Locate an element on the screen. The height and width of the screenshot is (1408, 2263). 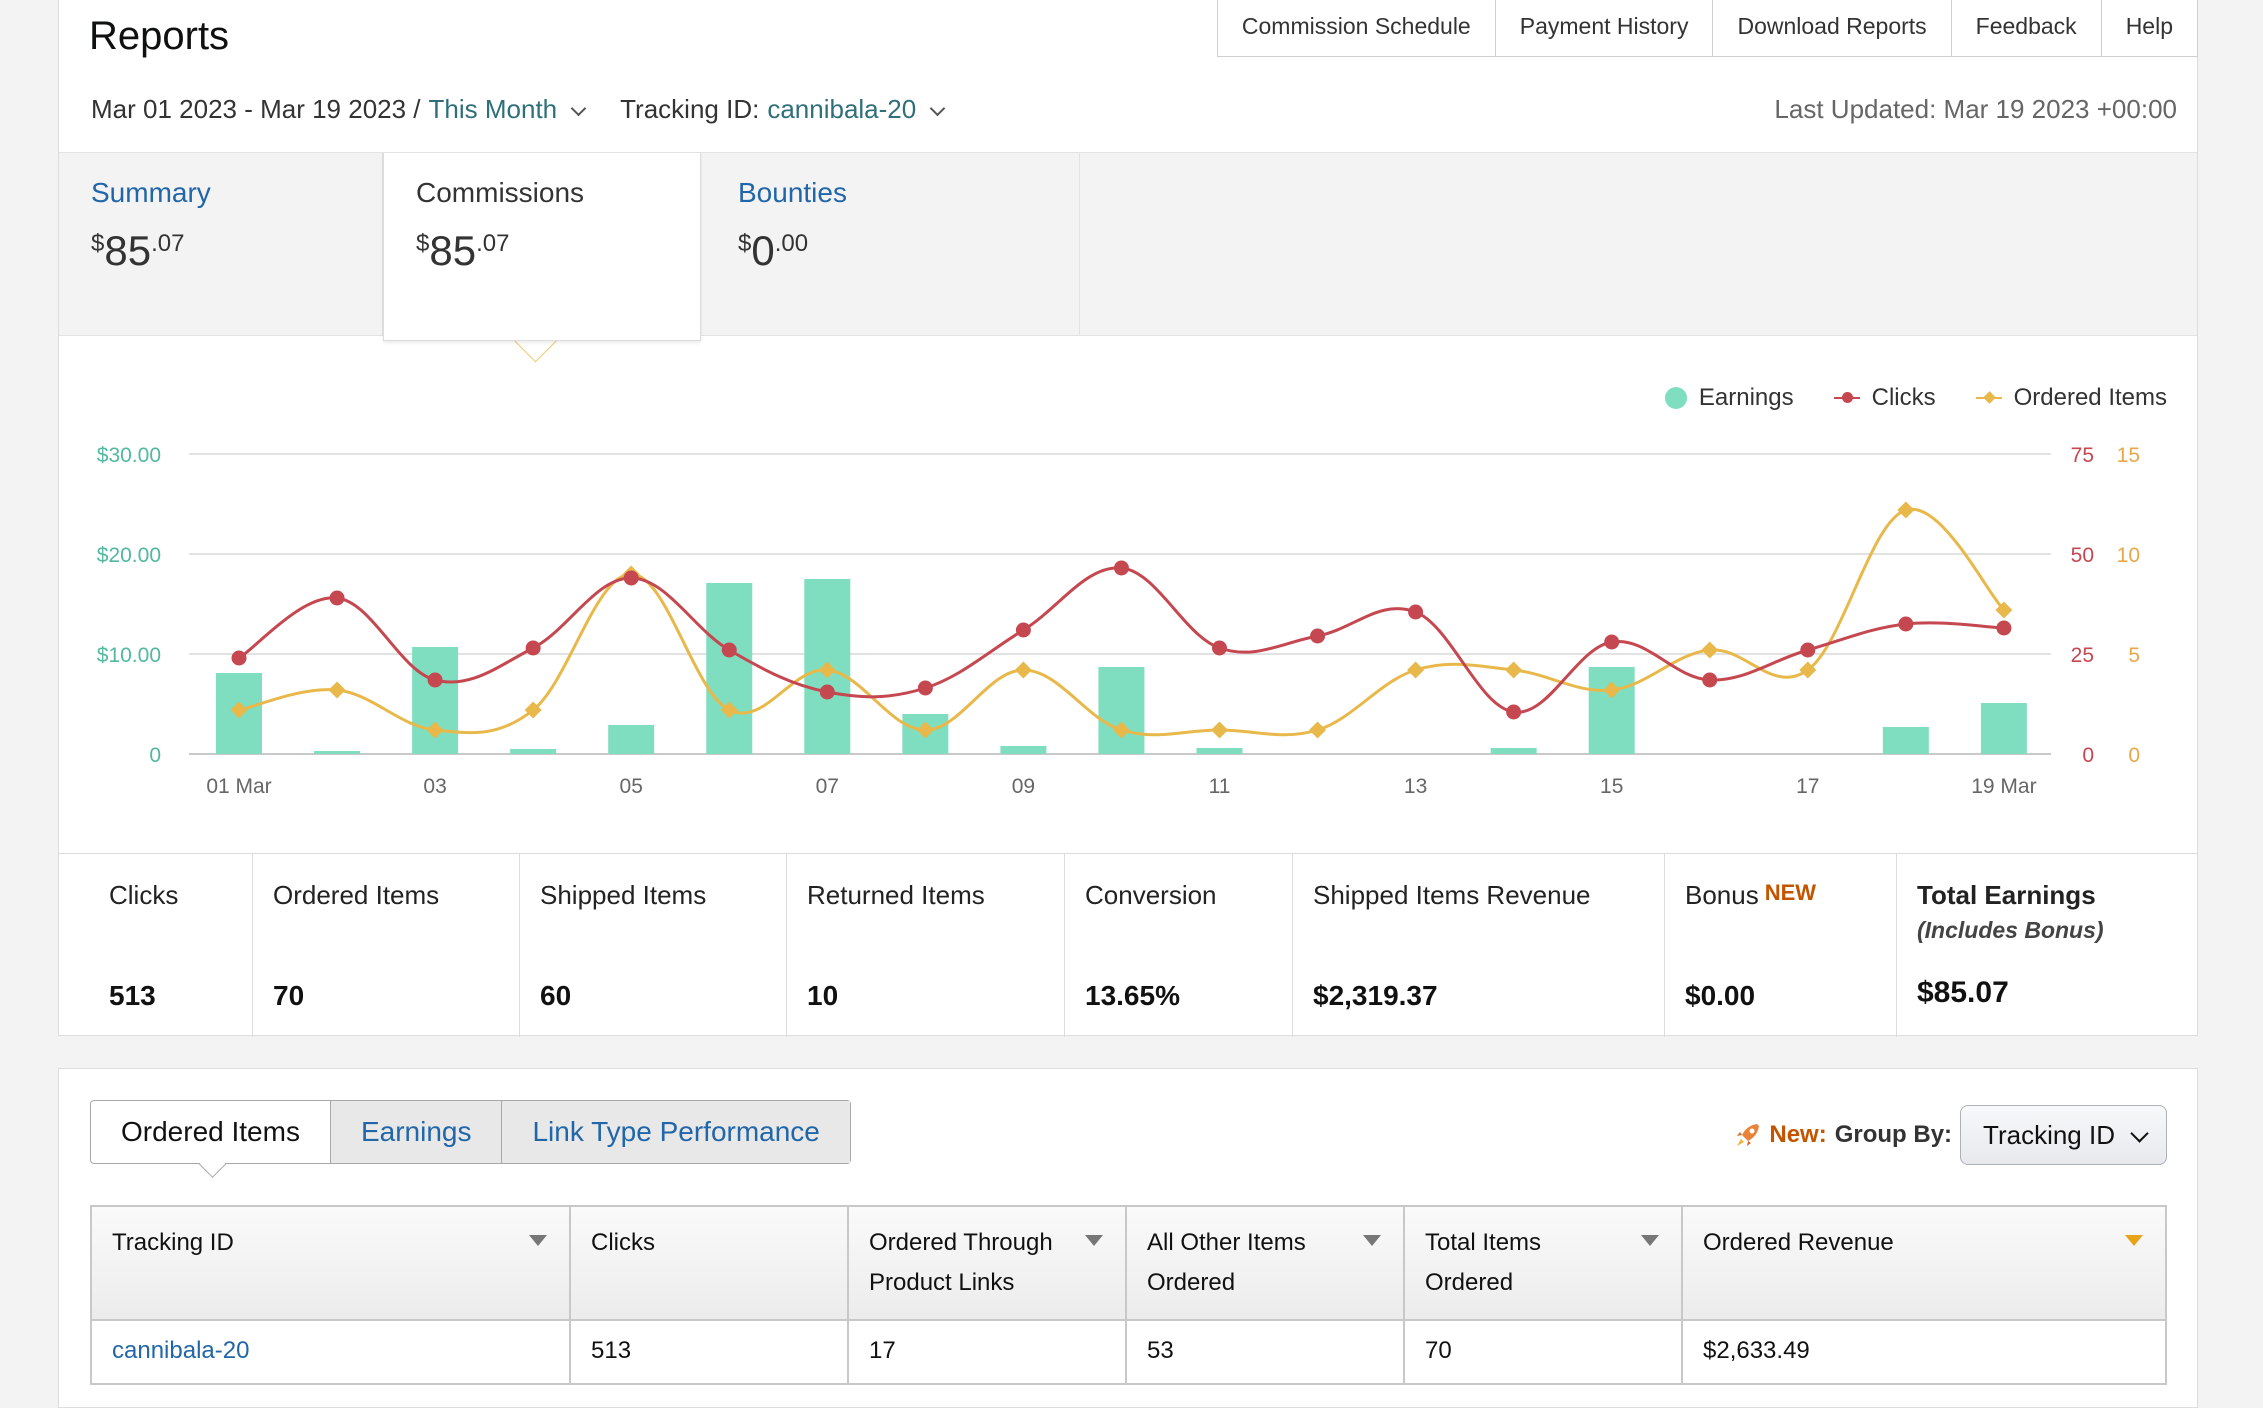
col-label: Clicks is located at coordinates (623, 1242).